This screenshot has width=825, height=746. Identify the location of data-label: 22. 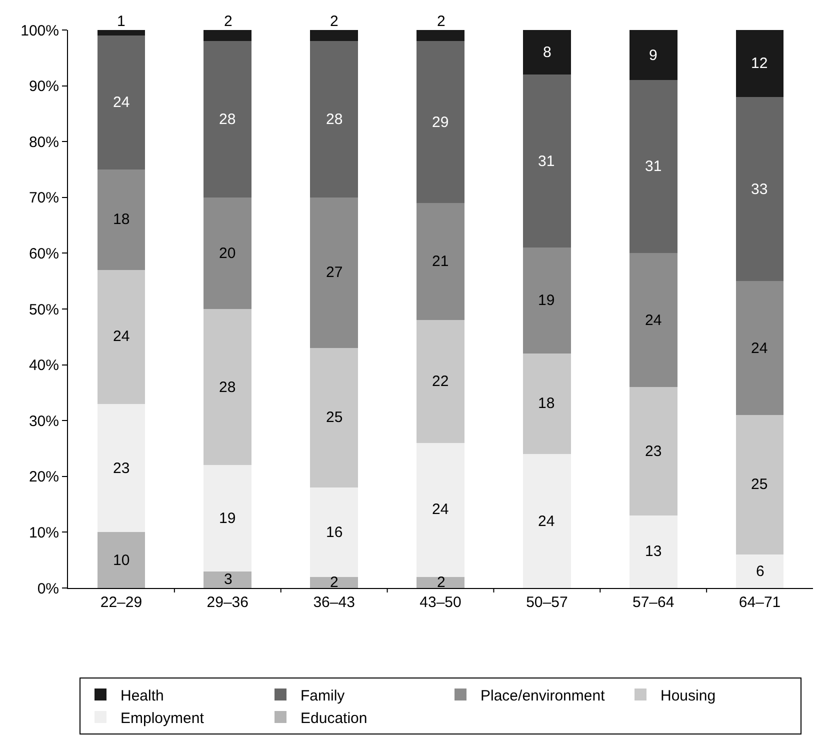
(440, 381).